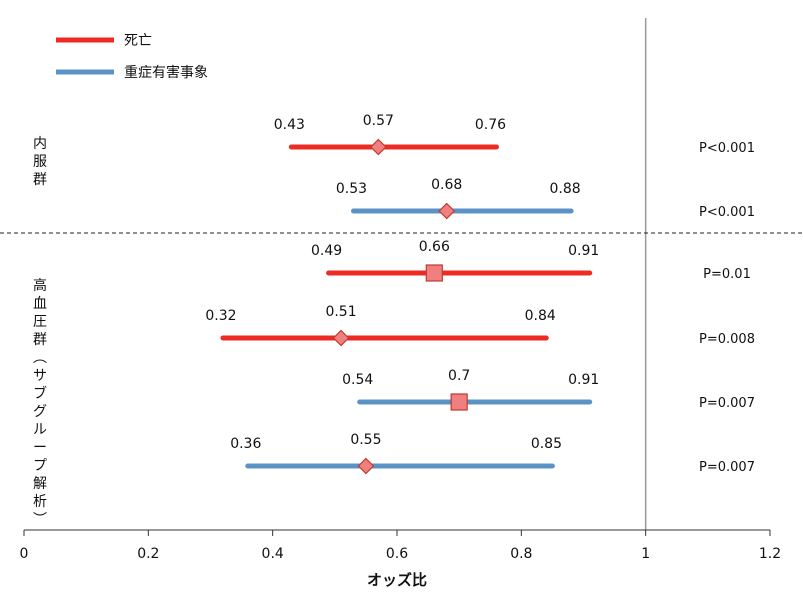  What do you see at coordinates (480, 325) in the screenshot?
I see `forest-row-3: 0.32 0.51 0.84 P=0.008` at bounding box center [480, 325].